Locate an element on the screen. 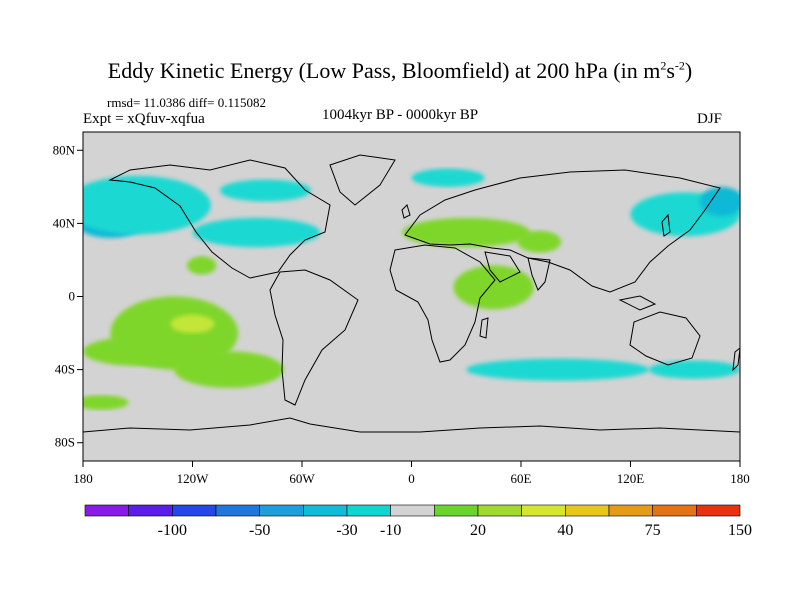 This screenshot has width=800, height=600. colorbar-label: 150 is located at coordinates (740, 530).